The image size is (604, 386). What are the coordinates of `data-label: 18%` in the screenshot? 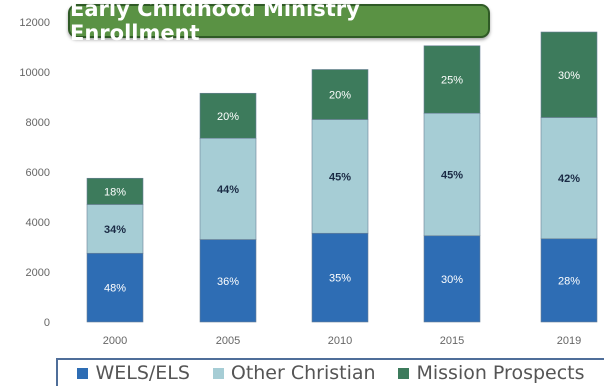 It's located at (115, 192).